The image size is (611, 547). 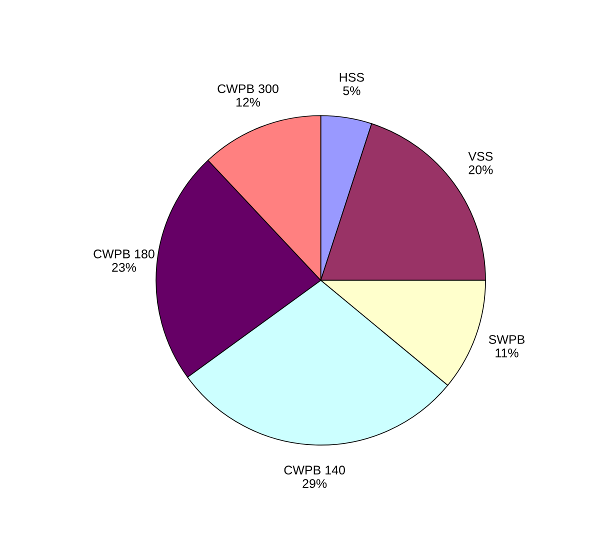 What do you see at coordinates (248, 89) in the screenshot?
I see `slice-label: CWPB 300` at bounding box center [248, 89].